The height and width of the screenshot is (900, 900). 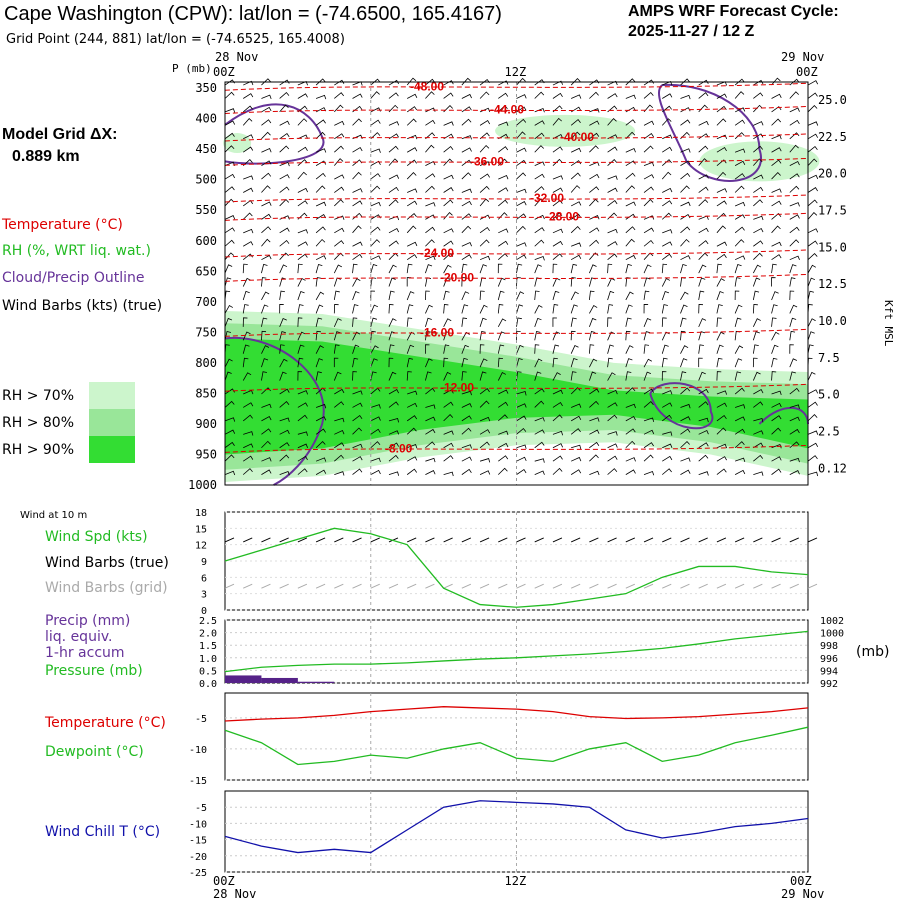 What do you see at coordinates (691, 31) in the screenshot?
I see `cycle-value: 2025-11-27 / 12 Z` at bounding box center [691, 31].